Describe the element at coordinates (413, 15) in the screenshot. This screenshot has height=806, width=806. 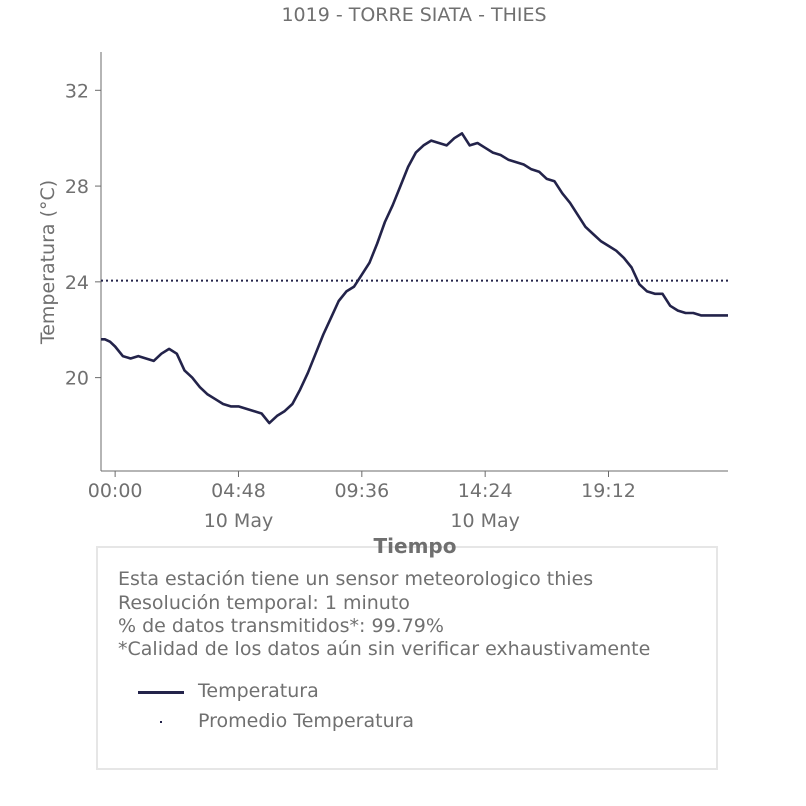
I see `chart-title: 1019 - TORRE SIATA - THIES` at that location.